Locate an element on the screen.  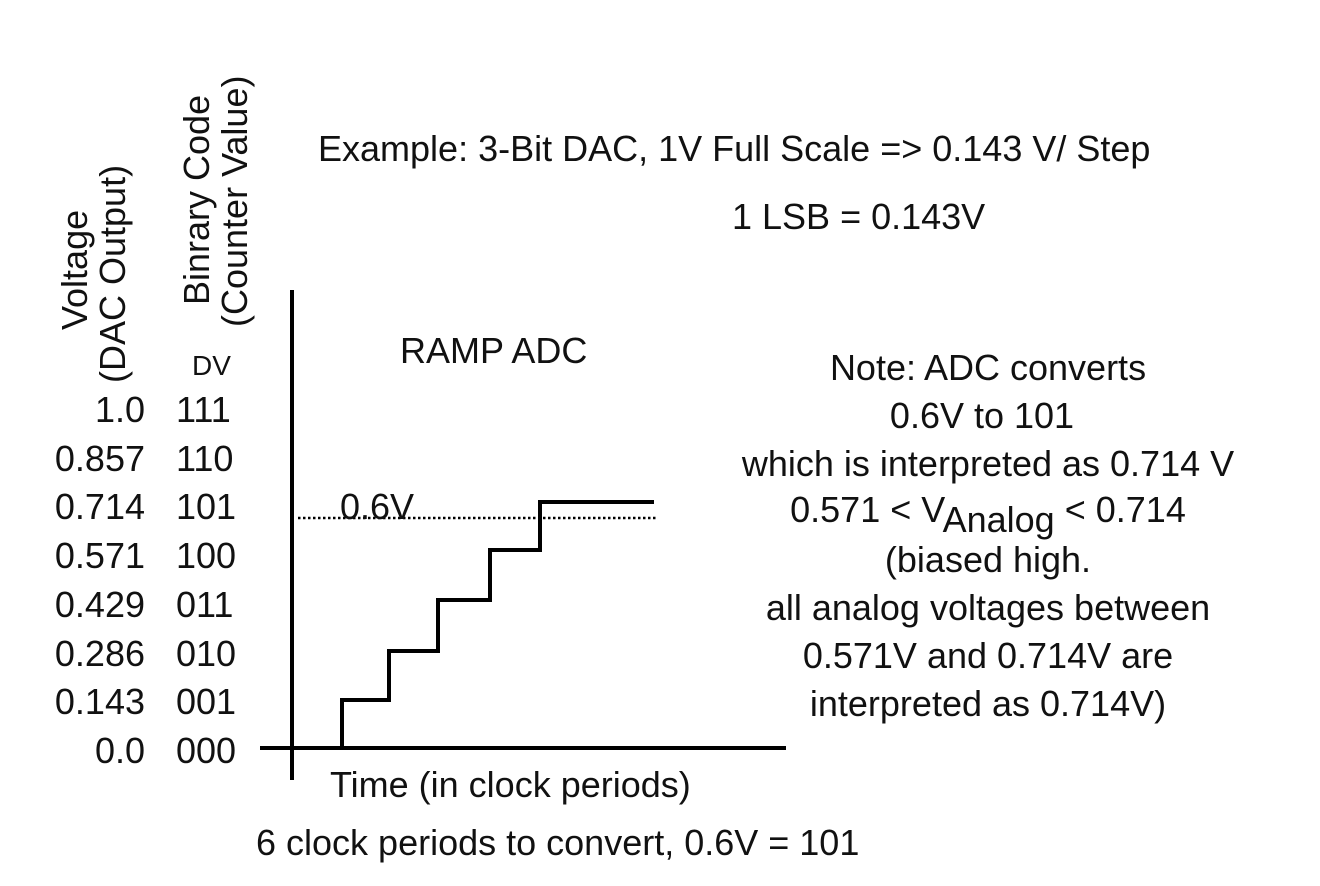
code-tick: 000 is located at coordinates (206, 750).